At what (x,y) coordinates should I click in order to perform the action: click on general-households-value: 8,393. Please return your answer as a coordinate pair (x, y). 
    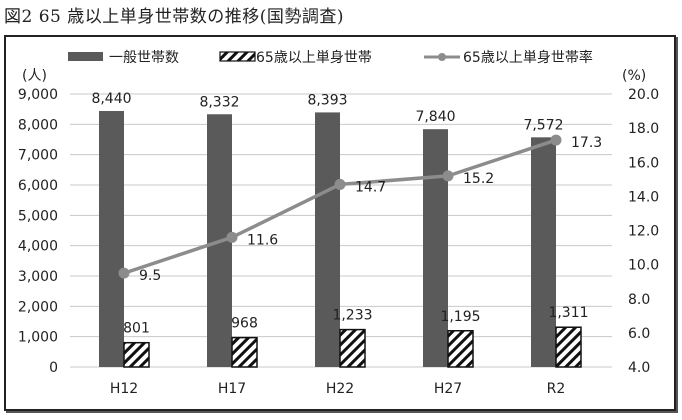
    Looking at the image, I should click on (327, 100).